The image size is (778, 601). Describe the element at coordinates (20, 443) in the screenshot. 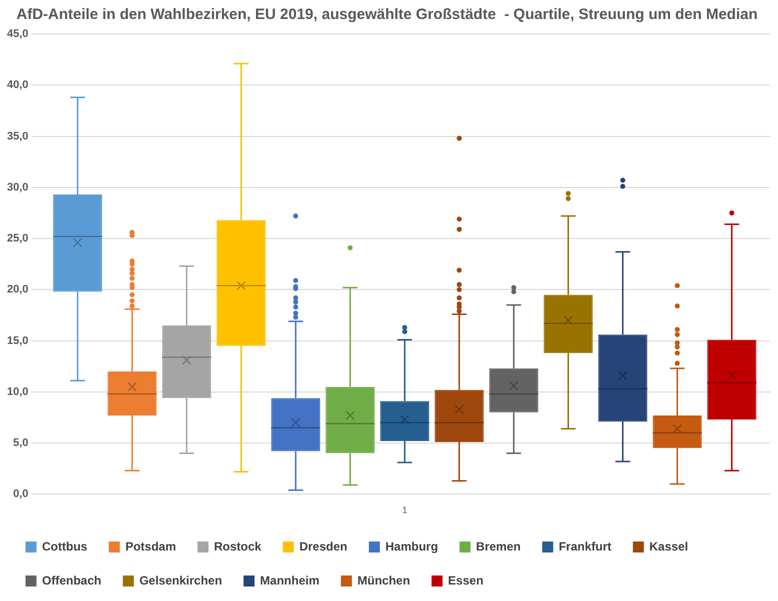

I see `y-tick-label: 5,0` at that location.